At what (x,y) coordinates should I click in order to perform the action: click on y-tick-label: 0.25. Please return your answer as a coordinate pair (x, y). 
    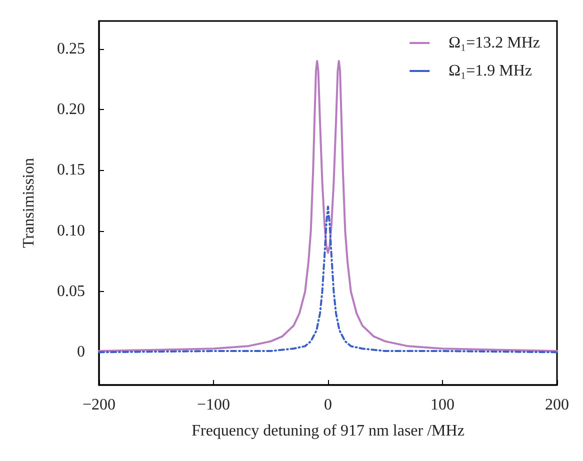
    Looking at the image, I should click on (71, 49).